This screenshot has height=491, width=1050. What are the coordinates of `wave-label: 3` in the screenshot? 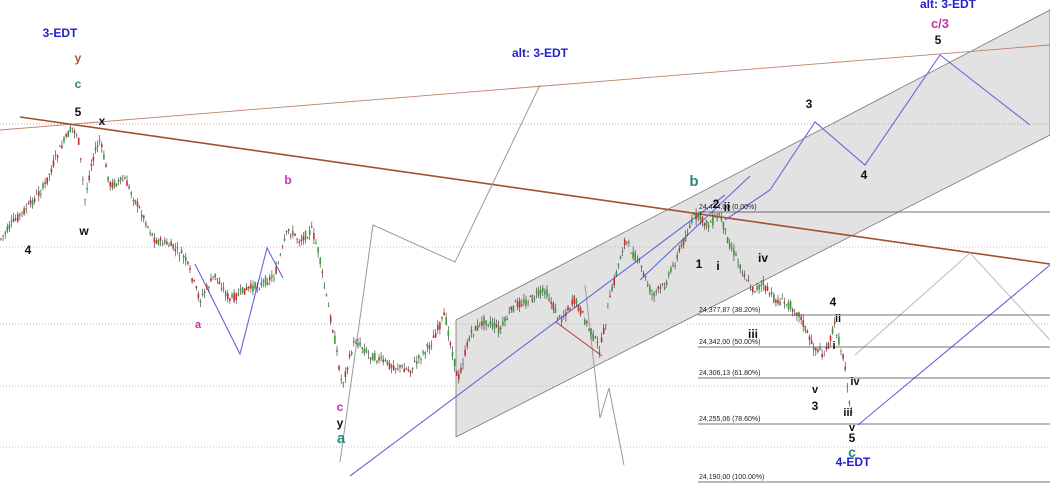 It's located at (809, 104).